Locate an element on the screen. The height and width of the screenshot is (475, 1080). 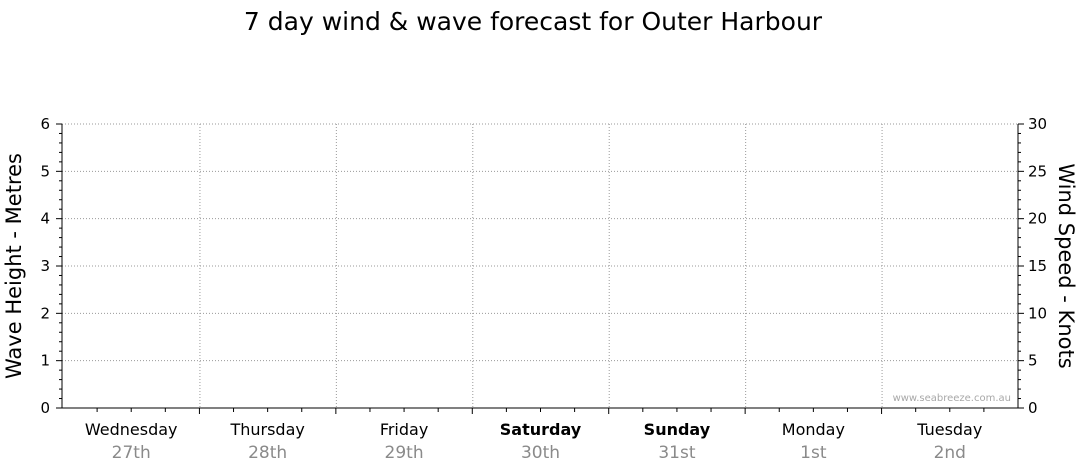
day-date-label: 29th is located at coordinates (404, 453).